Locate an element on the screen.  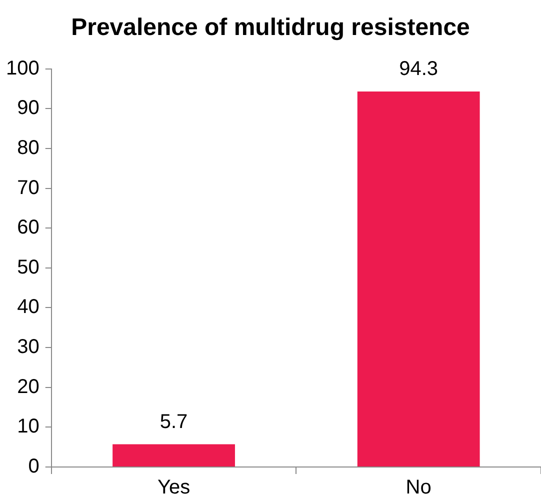
y-tick-label: 10 is located at coordinates (28, 427).